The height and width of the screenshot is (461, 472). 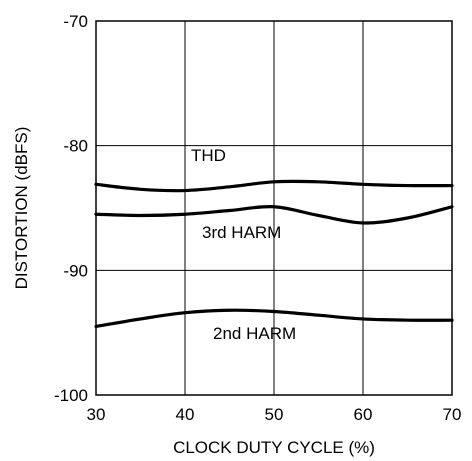 I want to click on x-tick-label: 70, so click(x=452, y=414).